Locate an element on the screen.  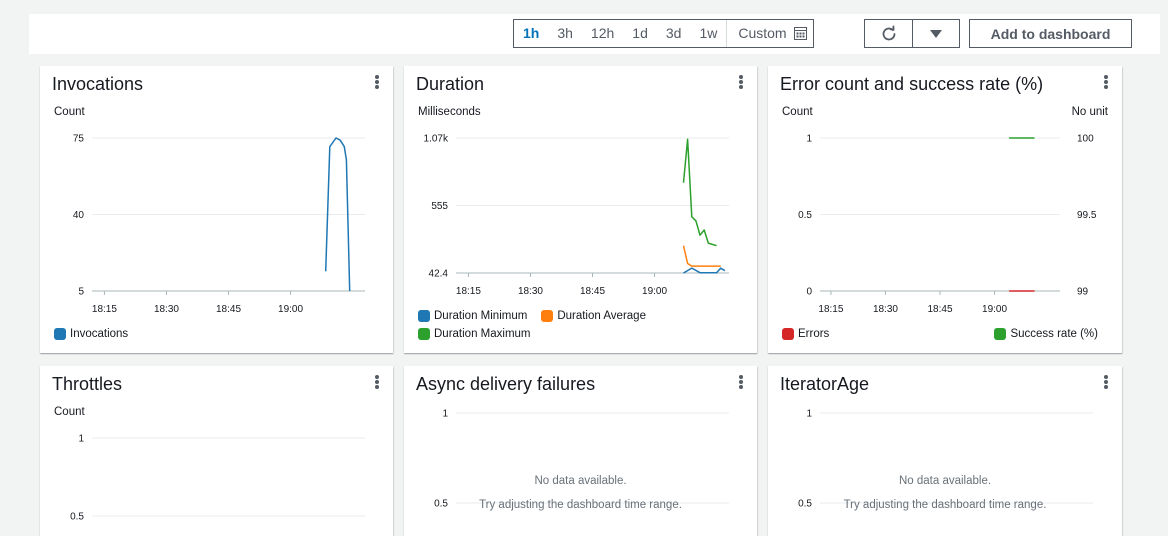
y-tick-label: 5 is located at coordinates (81, 292).